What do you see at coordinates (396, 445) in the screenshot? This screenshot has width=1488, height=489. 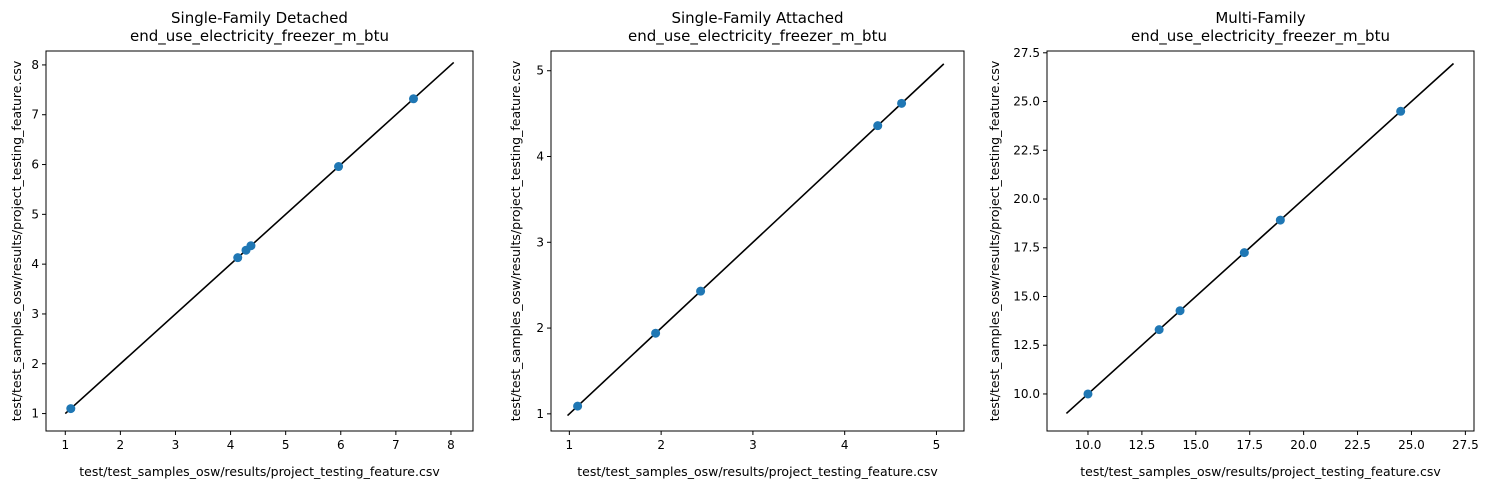 I see `x-tick-label: 7` at bounding box center [396, 445].